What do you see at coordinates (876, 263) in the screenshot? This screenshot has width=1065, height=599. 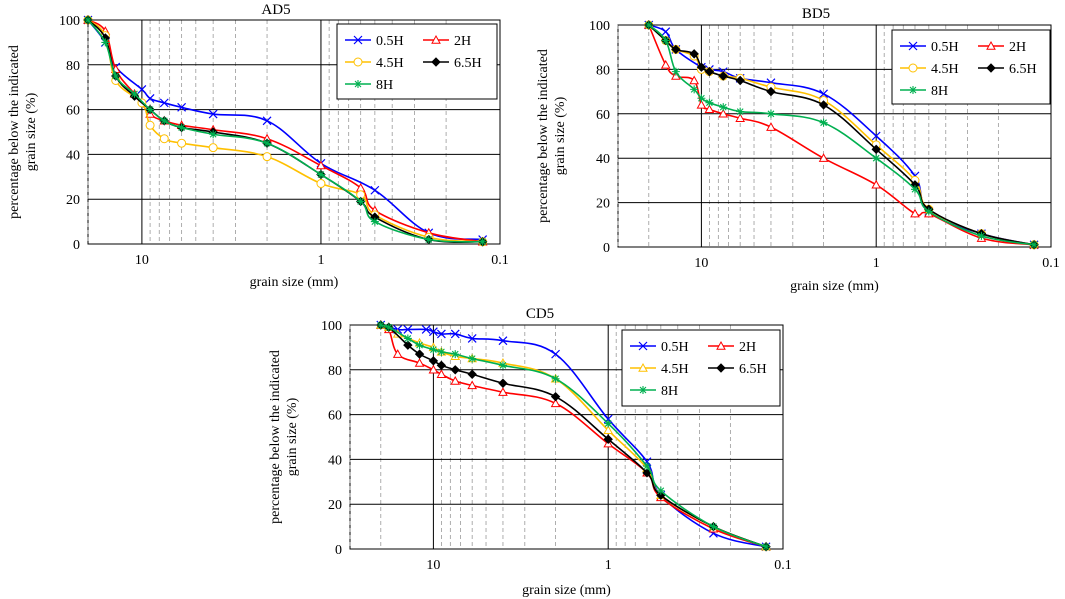 I see `x-tick-label: 1` at bounding box center [876, 263].